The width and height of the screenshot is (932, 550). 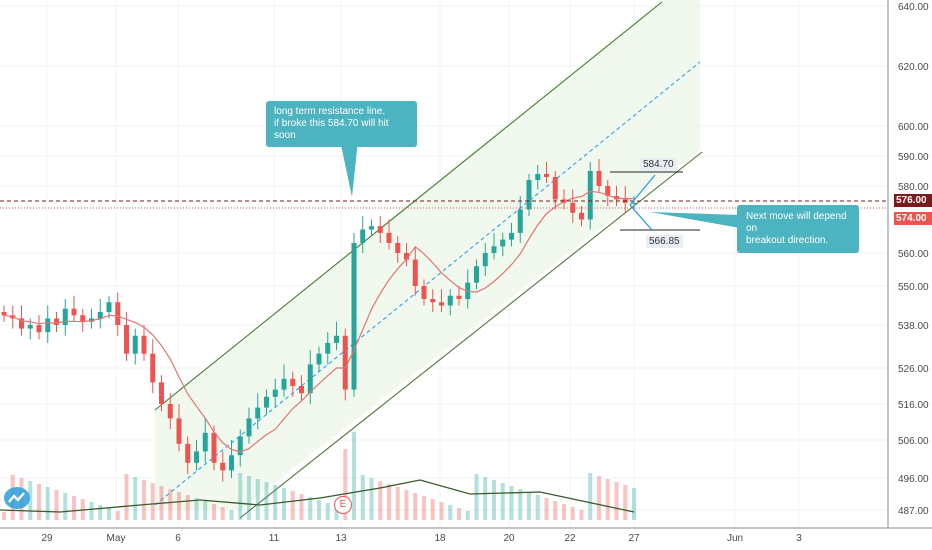 What do you see at coordinates (331, 129) in the screenshot?
I see `resistance-note-line2: if broke this 584.70 will hit soon` at bounding box center [331, 129].